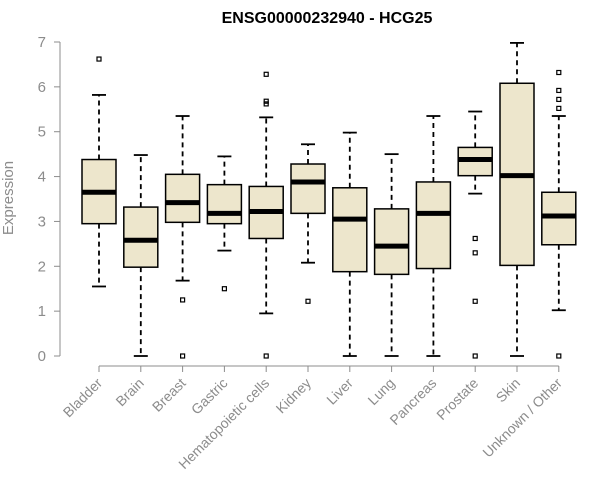 This screenshot has width=600, height=500. What do you see at coordinates (42, 177) in the screenshot?
I see `y-tick-label: 4` at bounding box center [42, 177].